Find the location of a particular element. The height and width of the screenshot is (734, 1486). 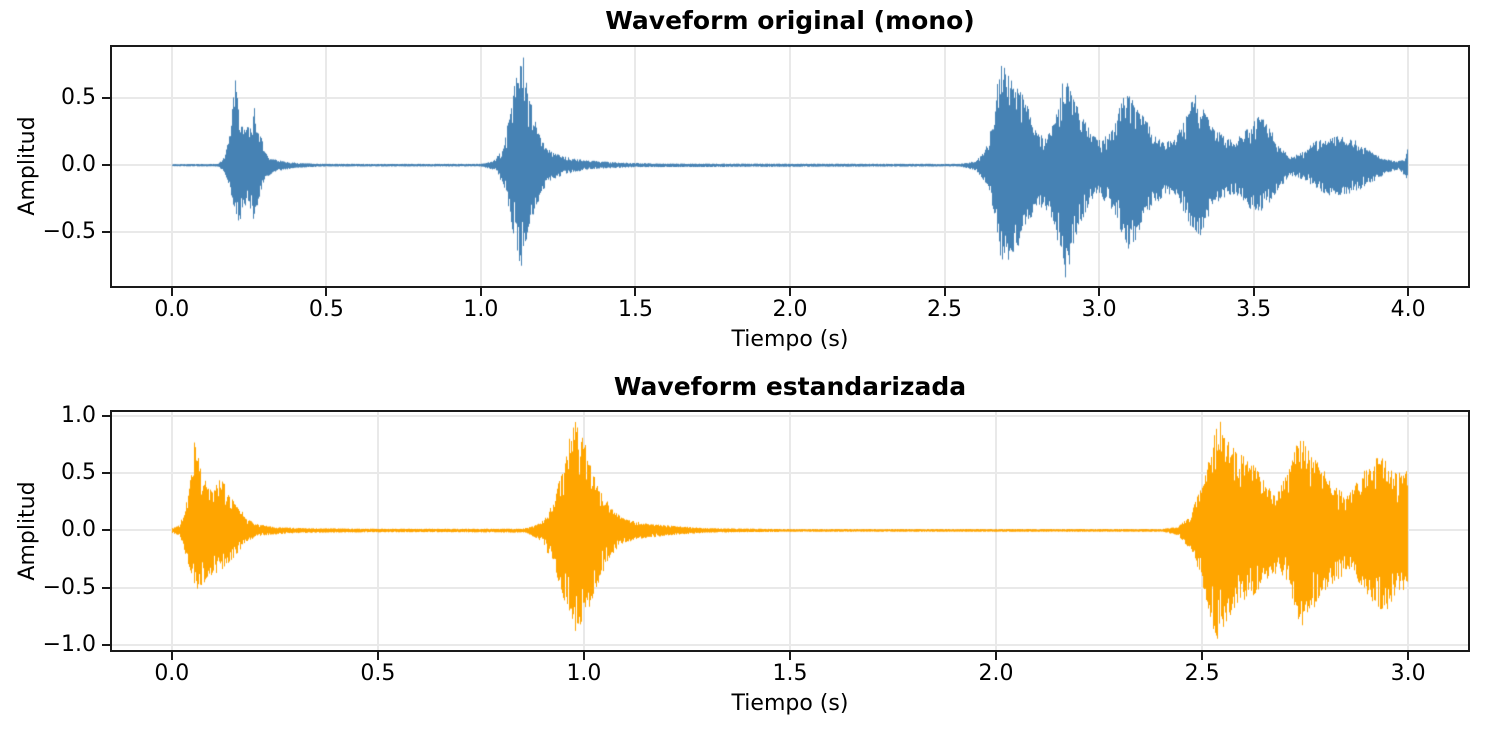

x-tick-label: 3.5 is located at coordinates (1254, 309).